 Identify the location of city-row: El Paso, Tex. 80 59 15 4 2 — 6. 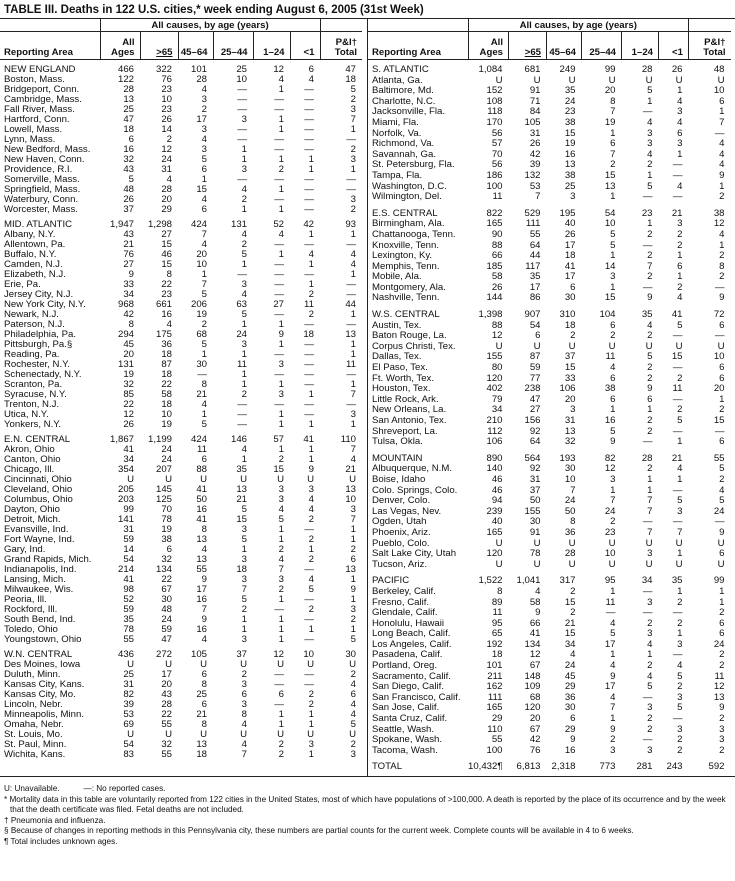
(549, 368).